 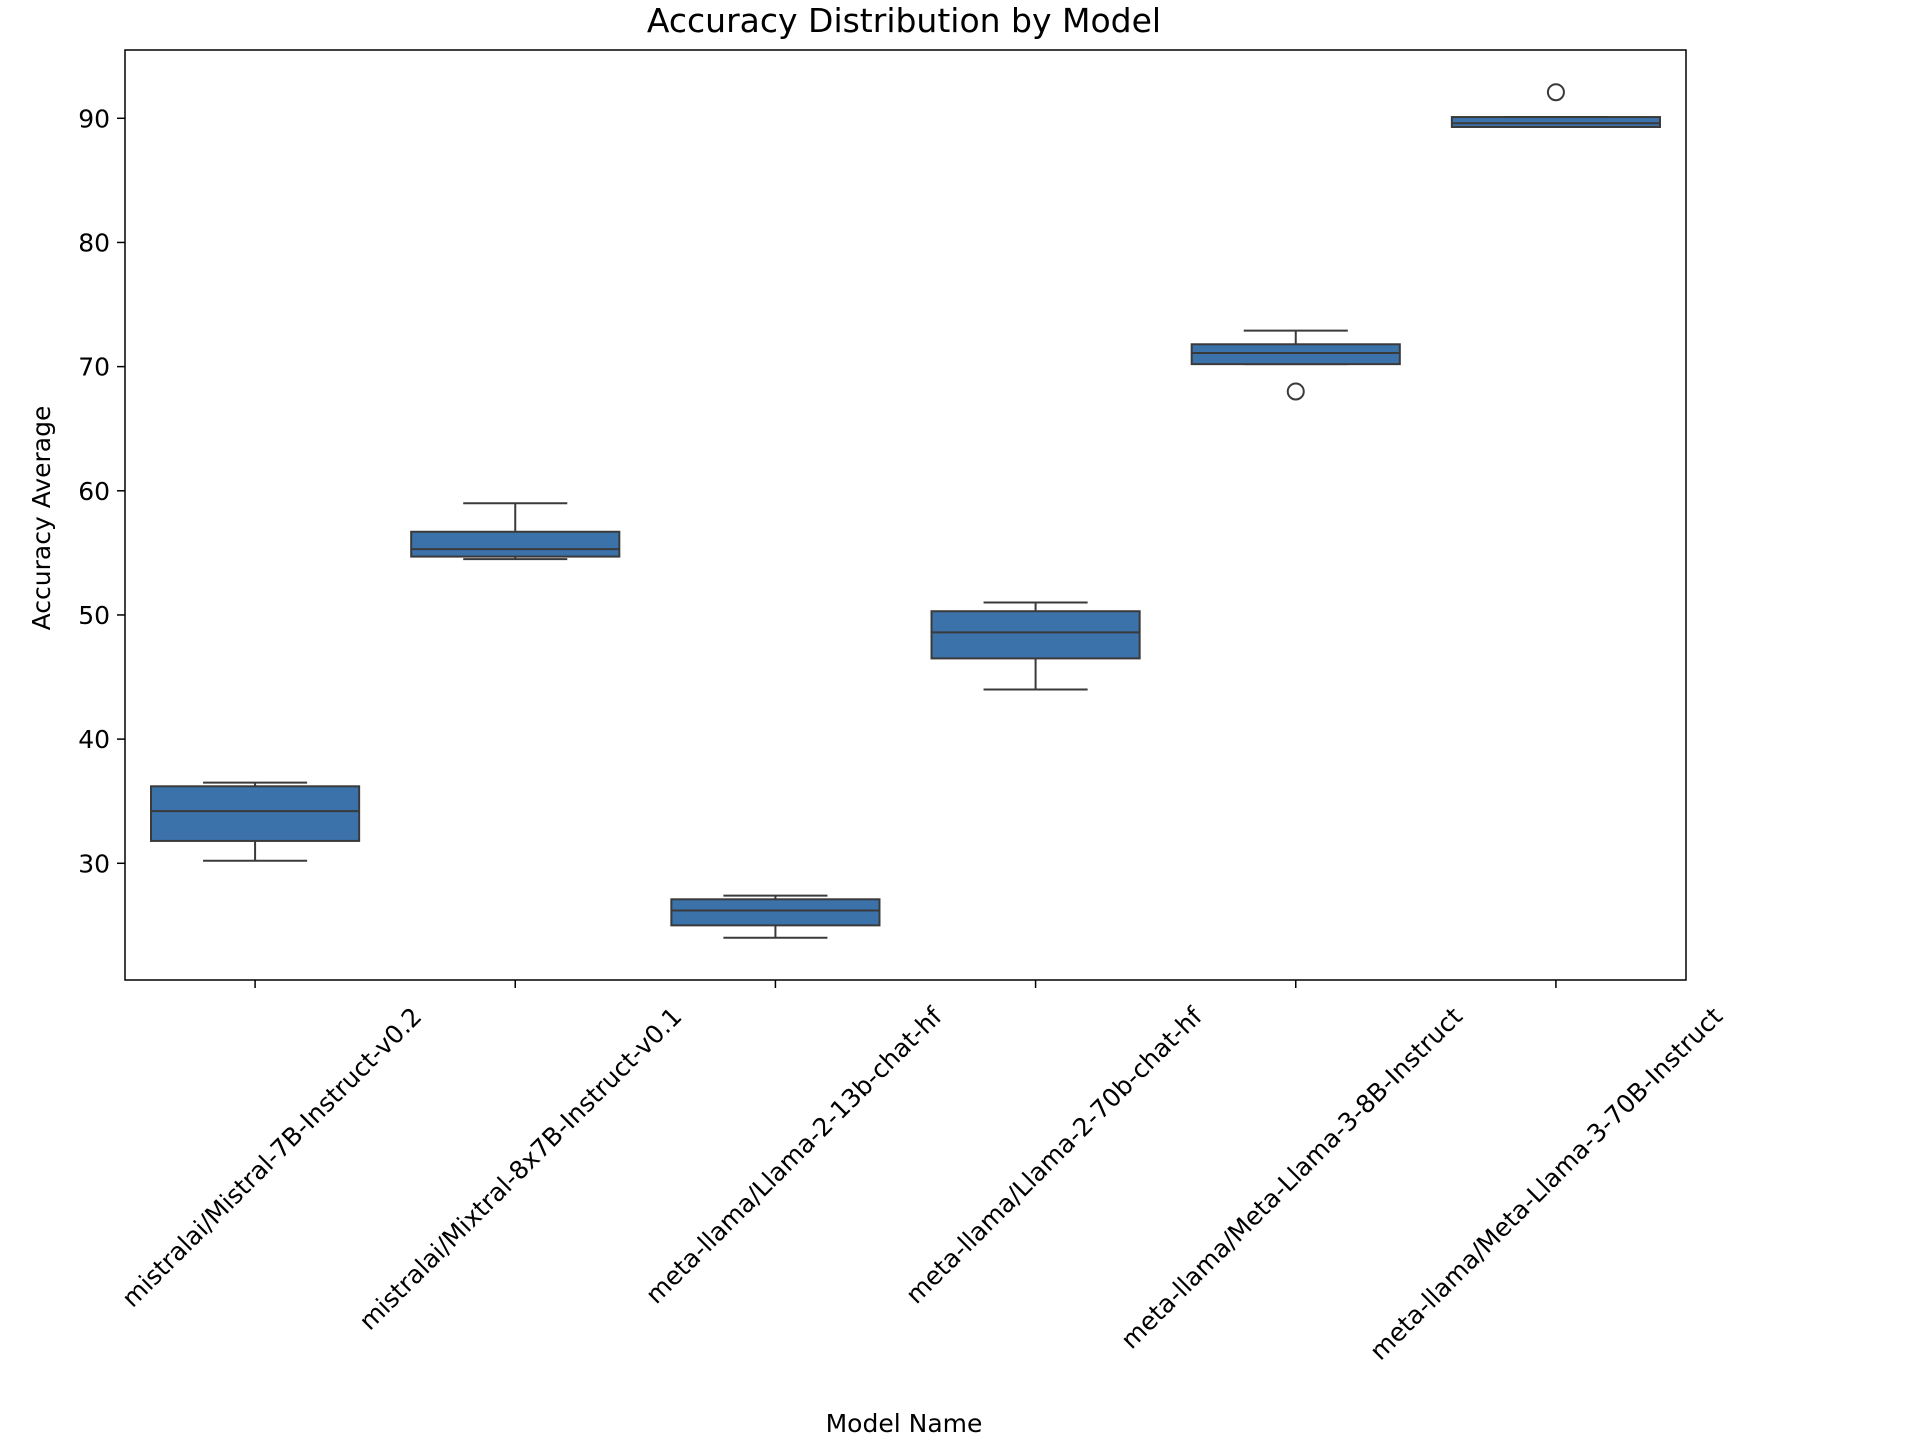 What do you see at coordinates (94, 118) in the screenshot?
I see `y-tick-label: 90` at bounding box center [94, 118].